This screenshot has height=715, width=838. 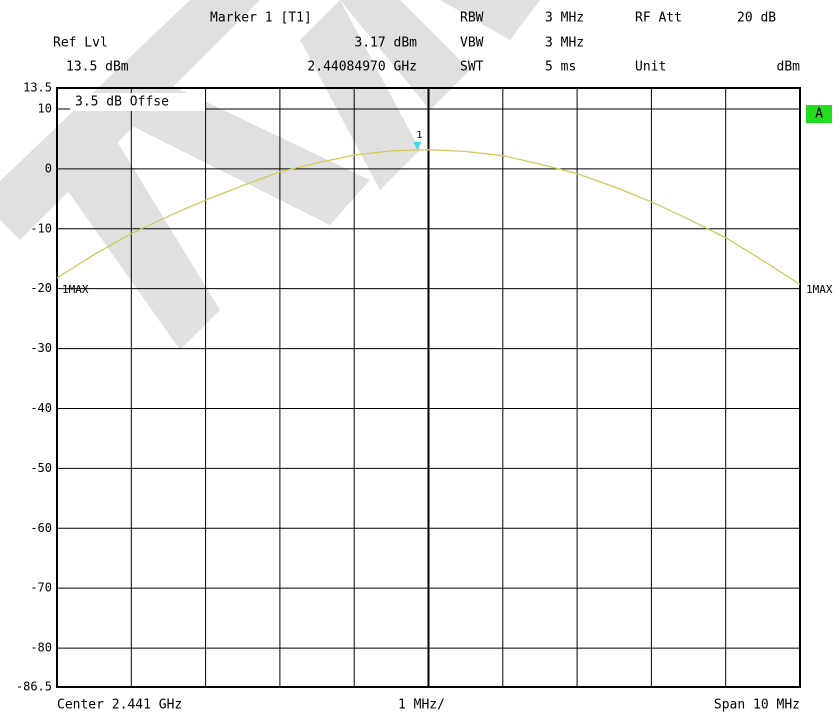 I want to click on vbw-label: VBW, so click(x=472, y=43).